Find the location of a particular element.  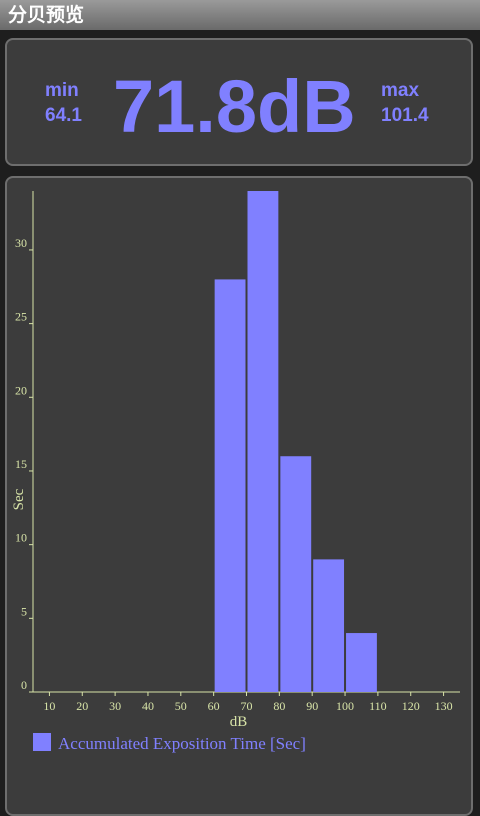

legend-swatch is located at coordinates (42, 742).